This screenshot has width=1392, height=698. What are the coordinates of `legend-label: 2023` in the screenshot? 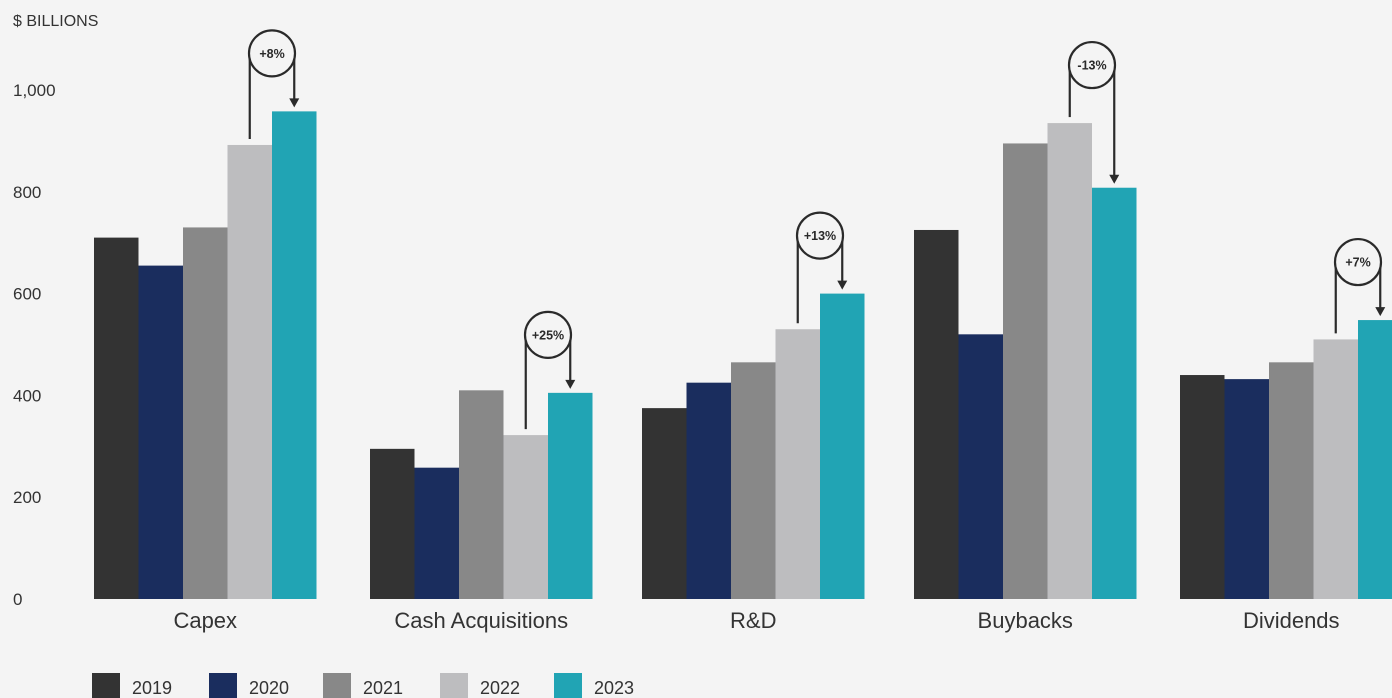 It's located at (614, 688).